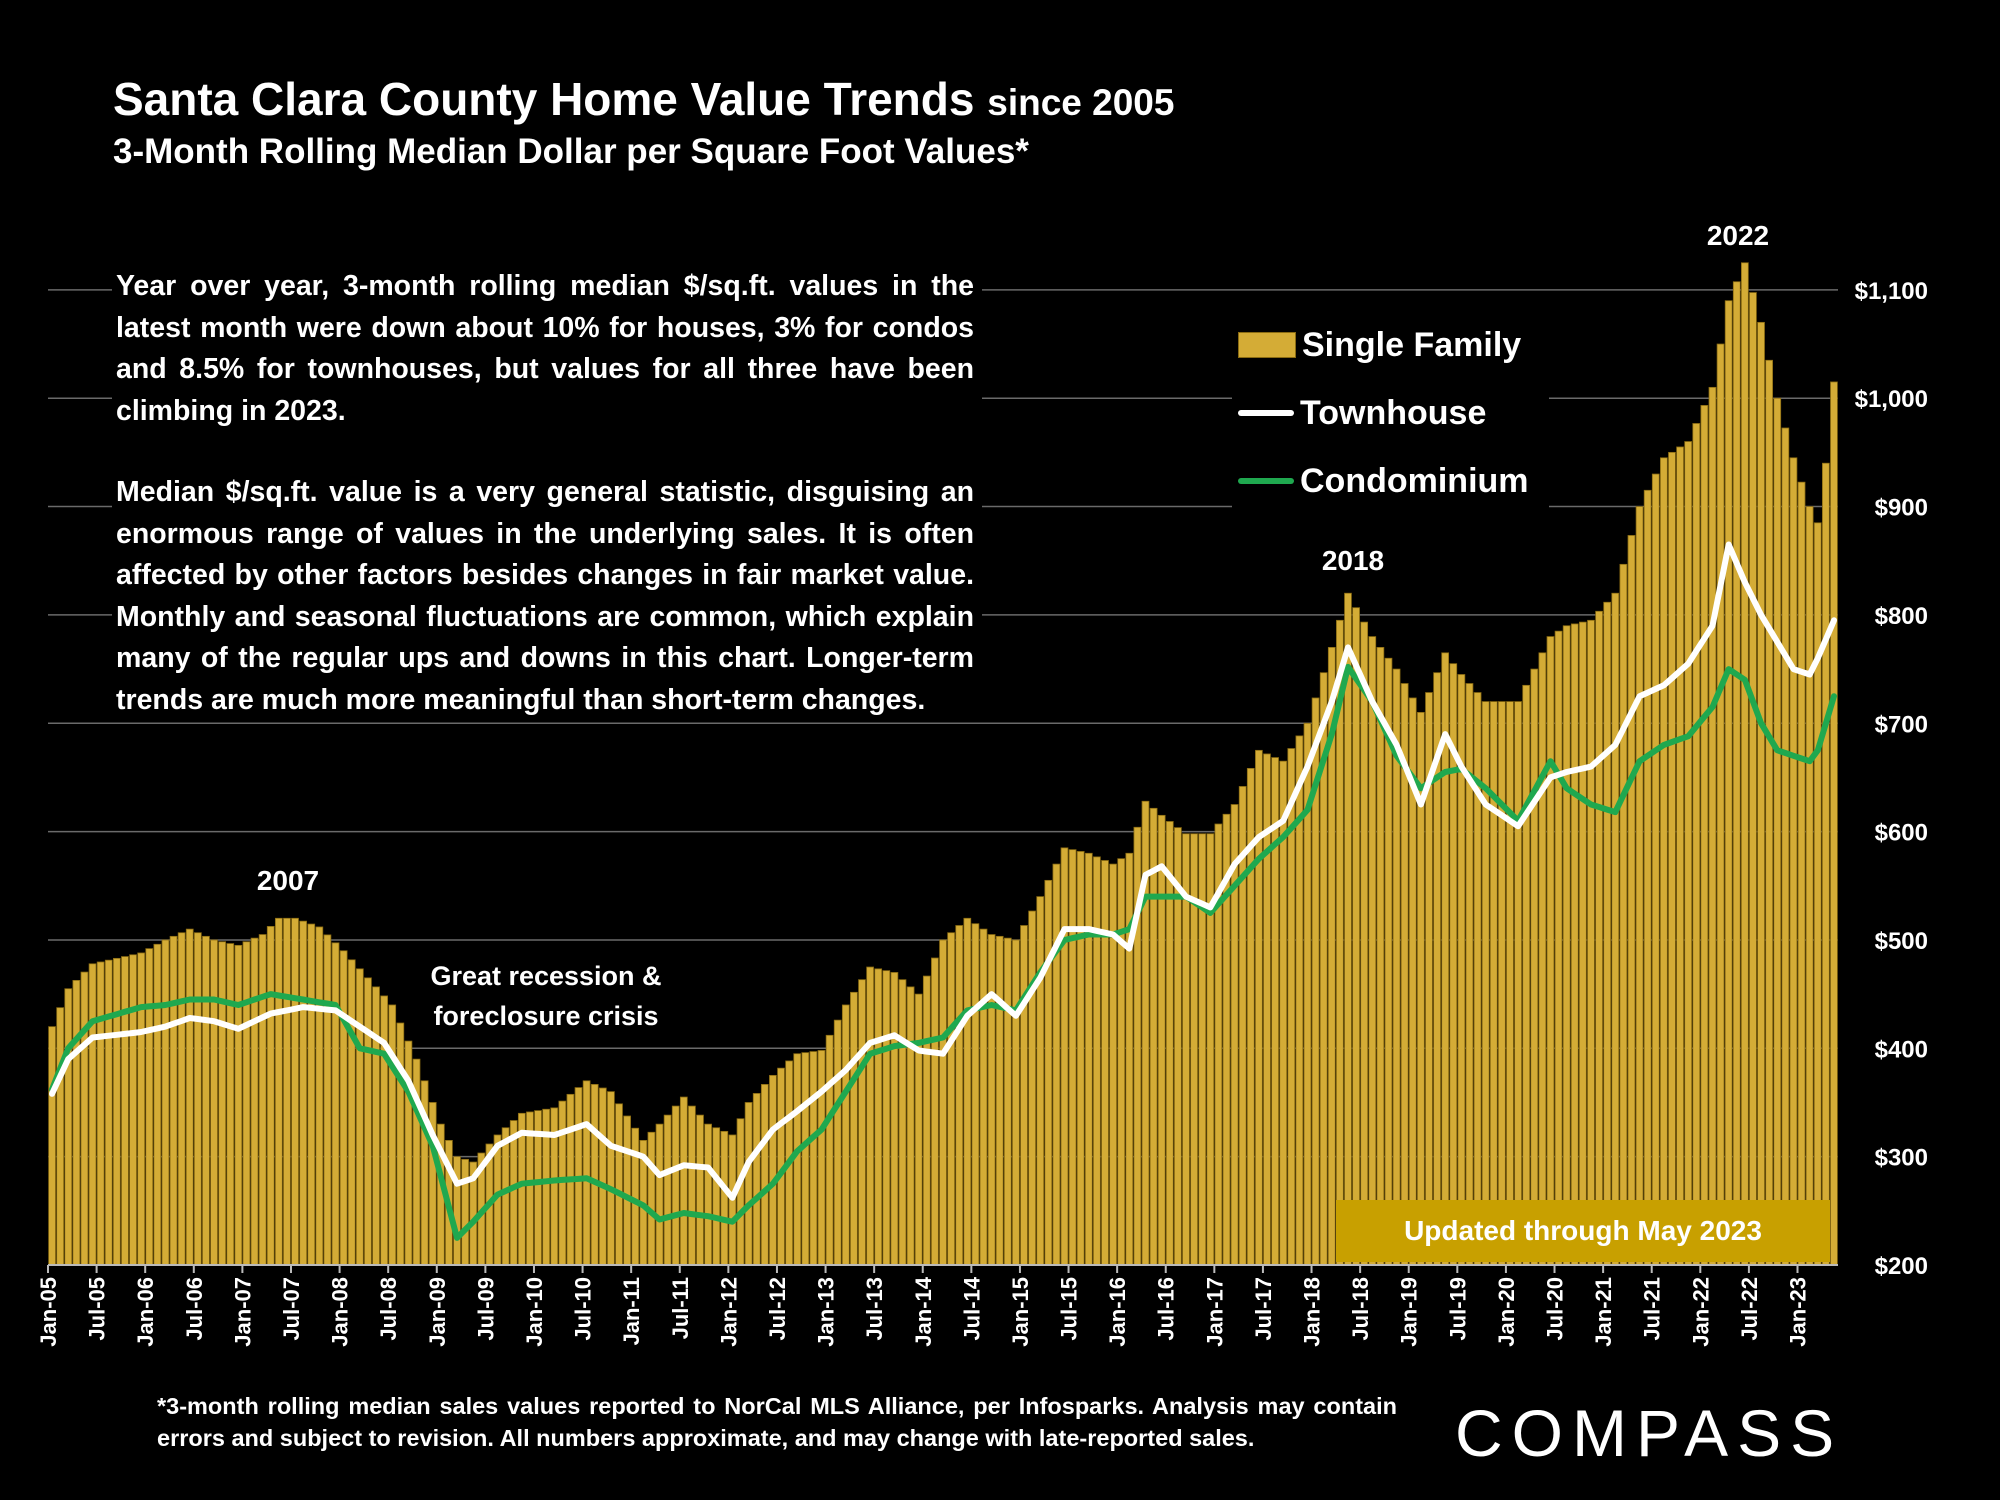 The image size is (2000, 1500). Describe the element at coordinates (545, 976) in the screenshot. I see `annotation-recession-line1: Great recession &` at that location.